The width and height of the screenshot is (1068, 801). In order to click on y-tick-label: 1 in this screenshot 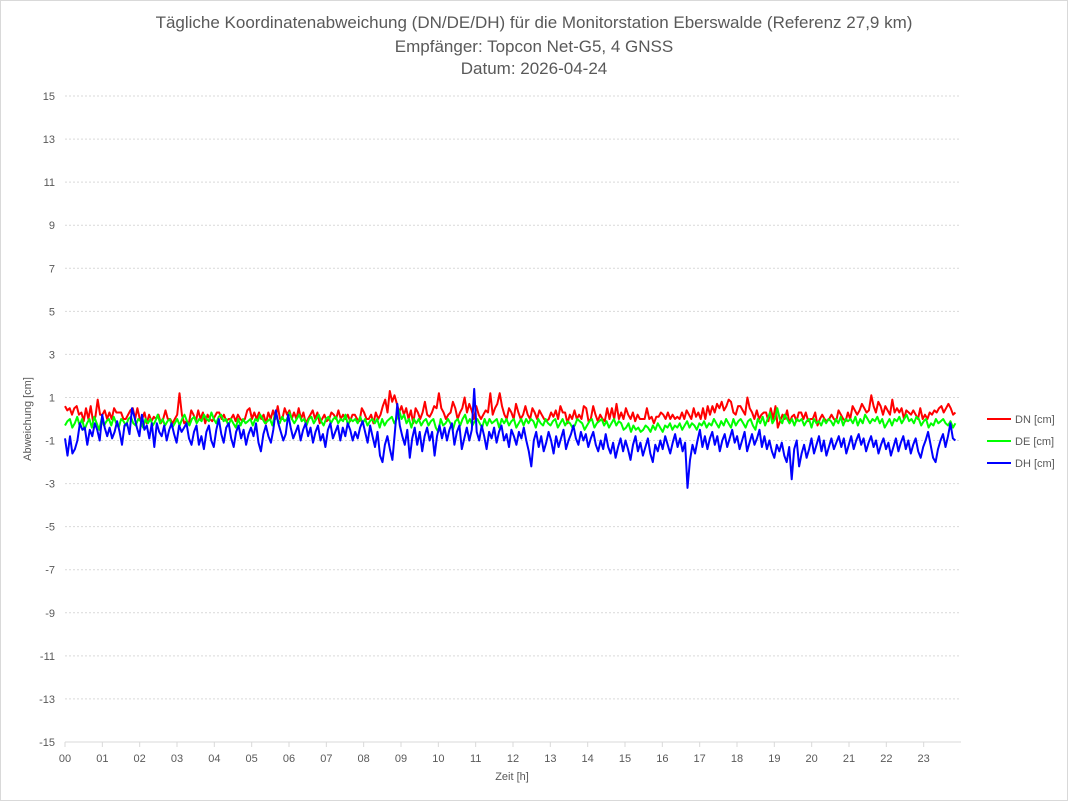, I will do `click(52, 398)`.